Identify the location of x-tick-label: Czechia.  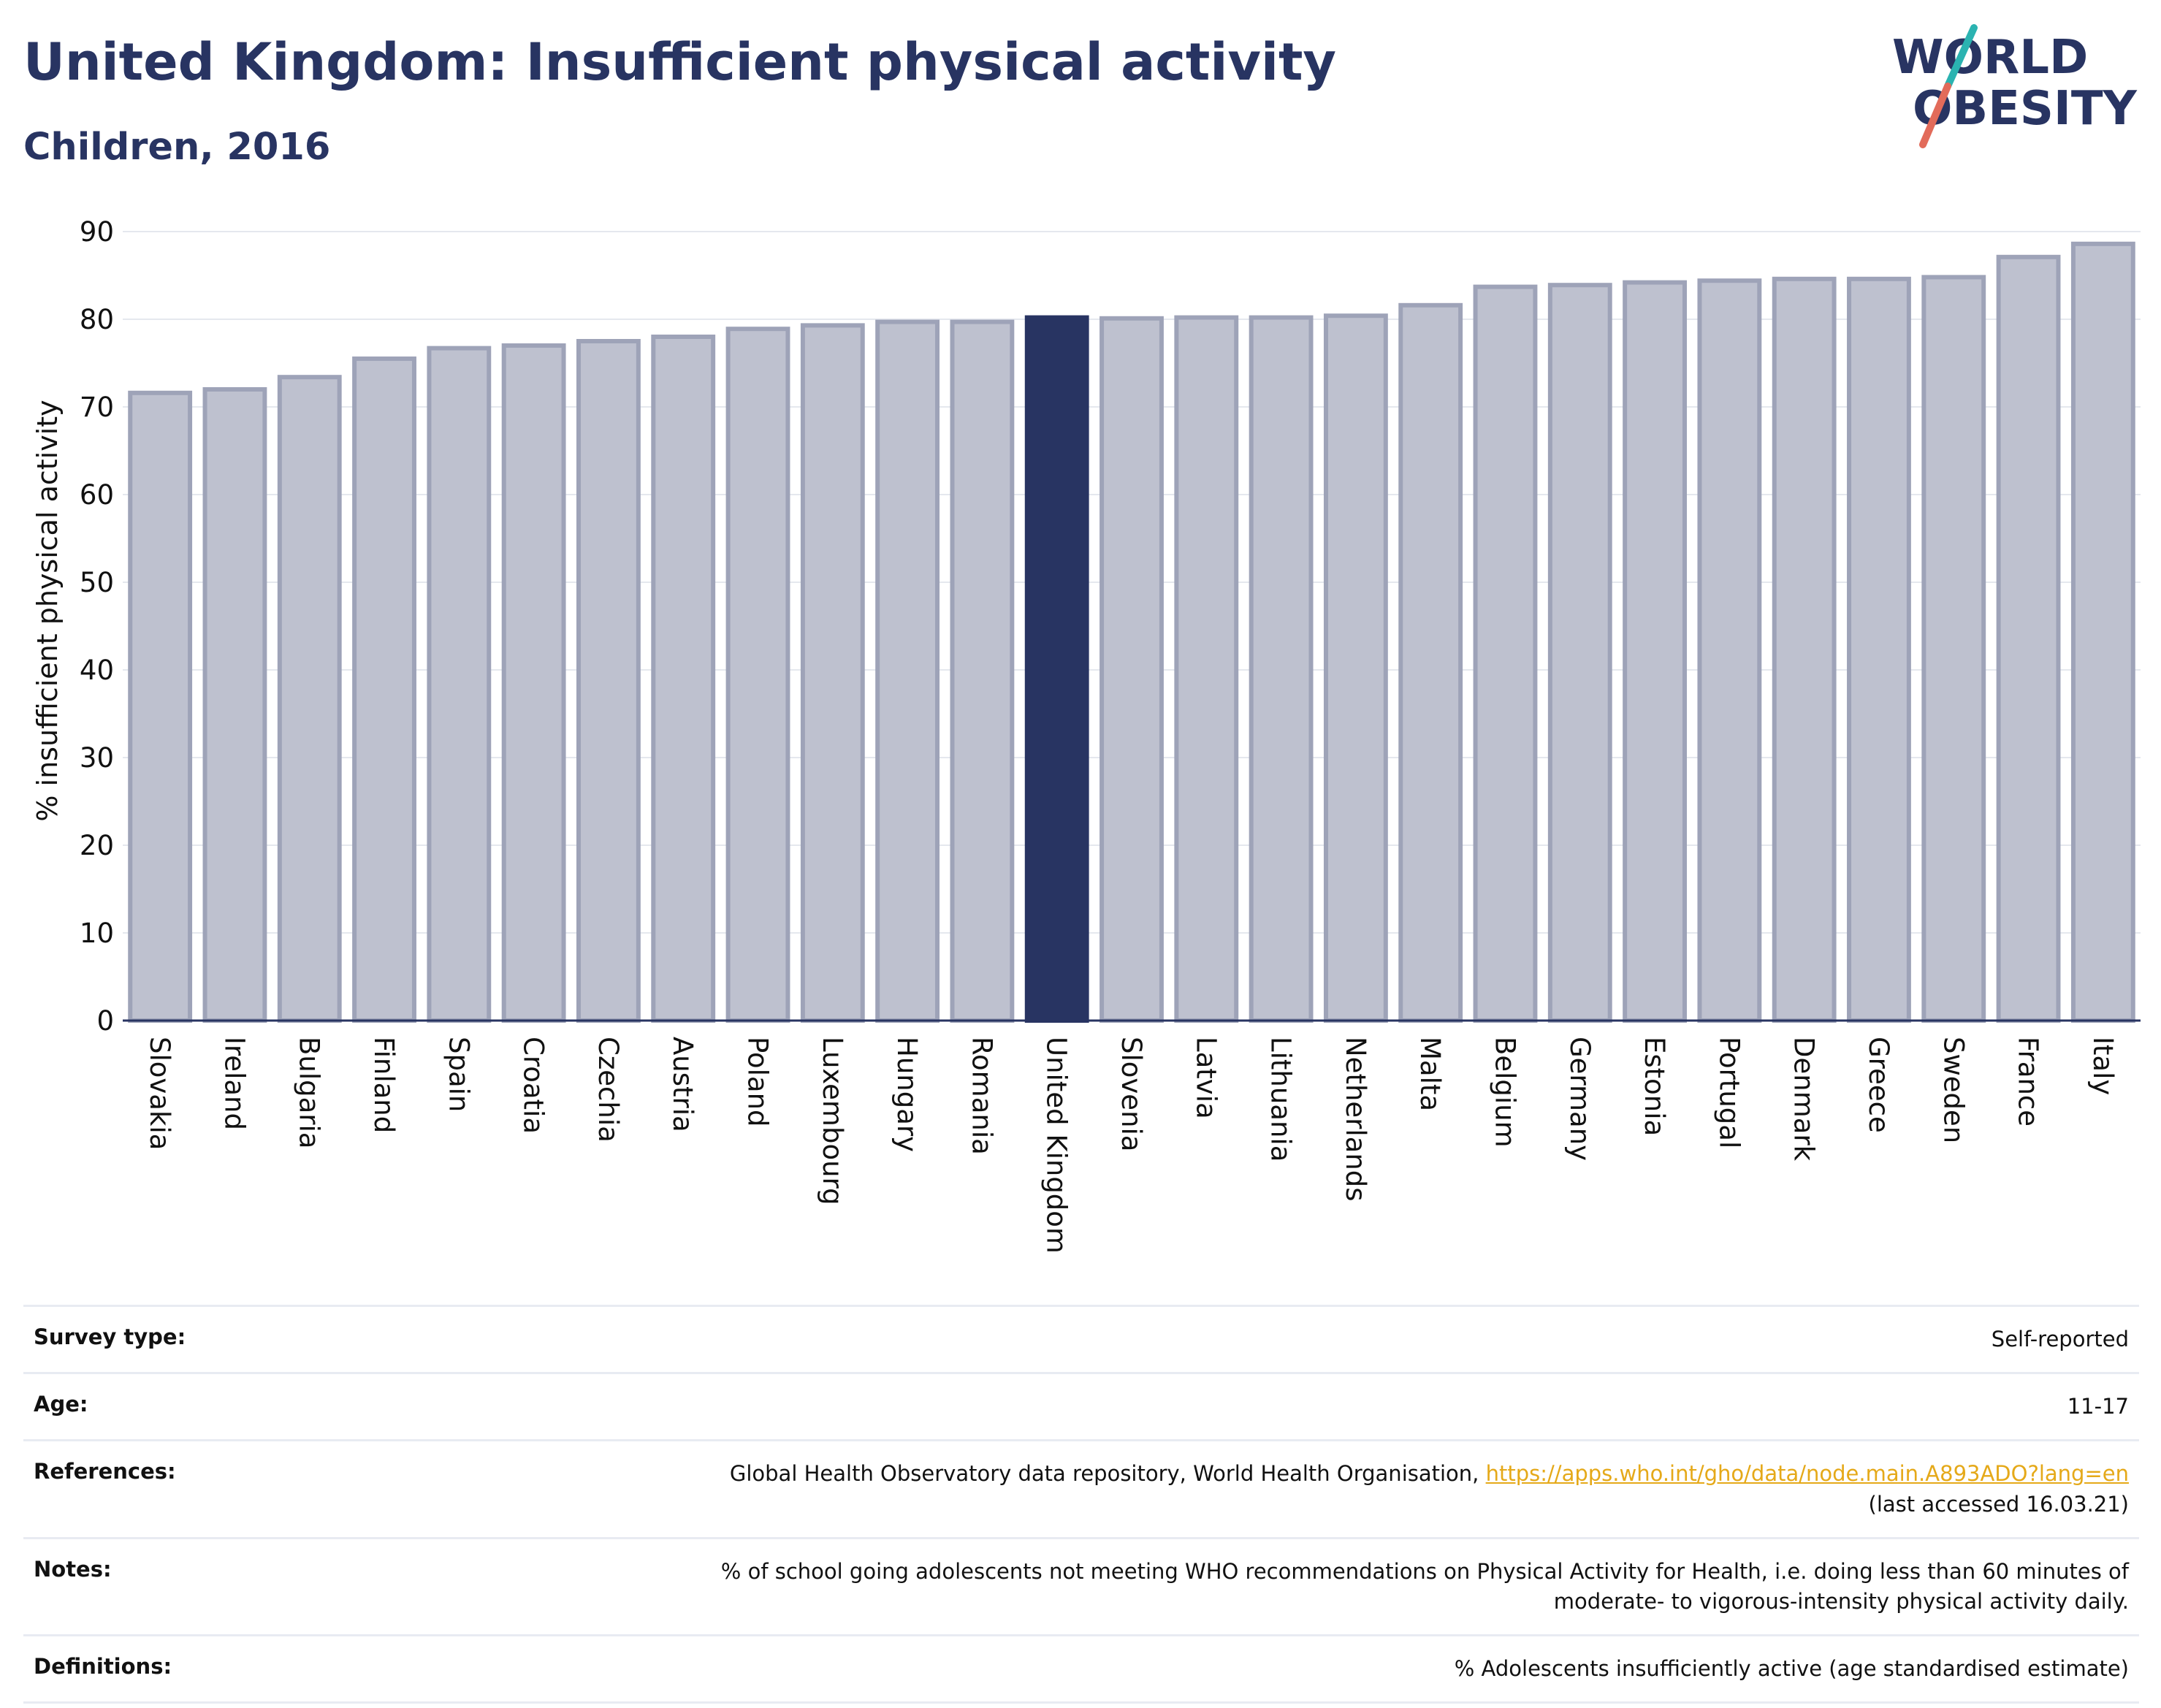
(608, 1090).